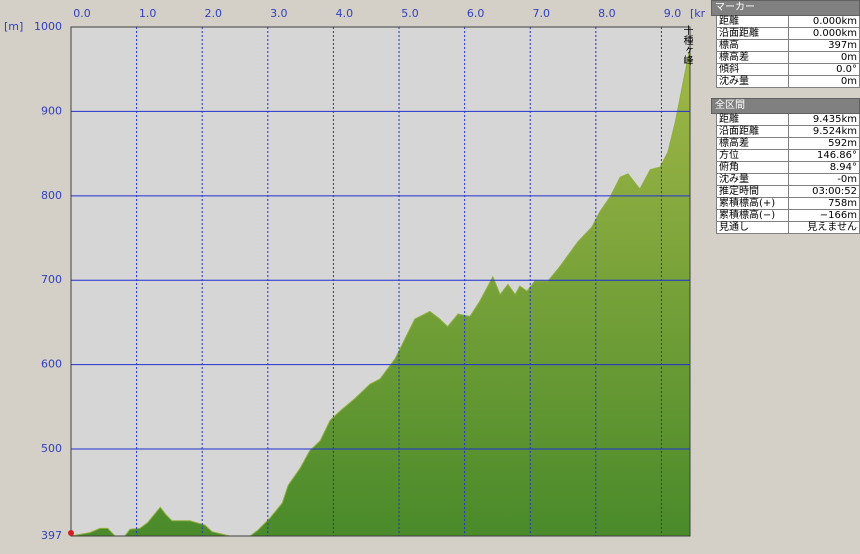  What do you see at coordinates (51, 279) in the screenshot?
I see `y-tick-label: 700` at bounding box center [51, 279].